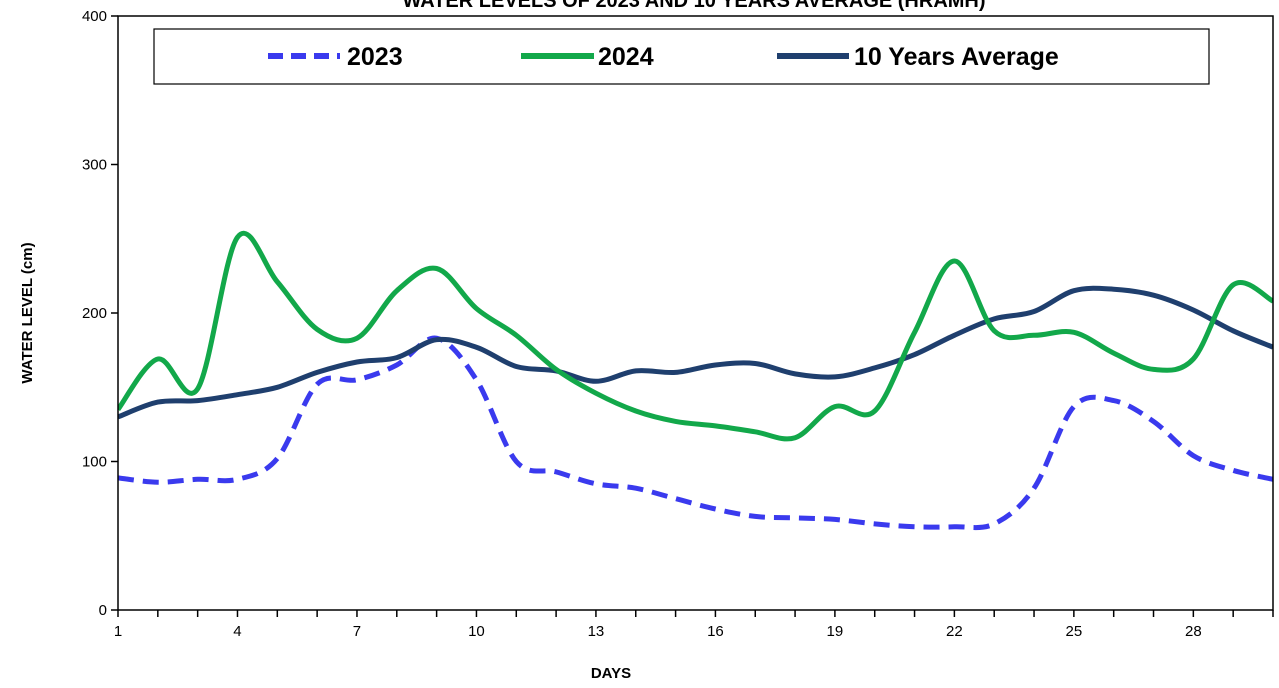 The height and width of the screenshot is (688, 1279). What do you see at coordinates (375, 57) in the screenshot?
I see `legend-label-2023: 2023` at bounding box center [375, 57].